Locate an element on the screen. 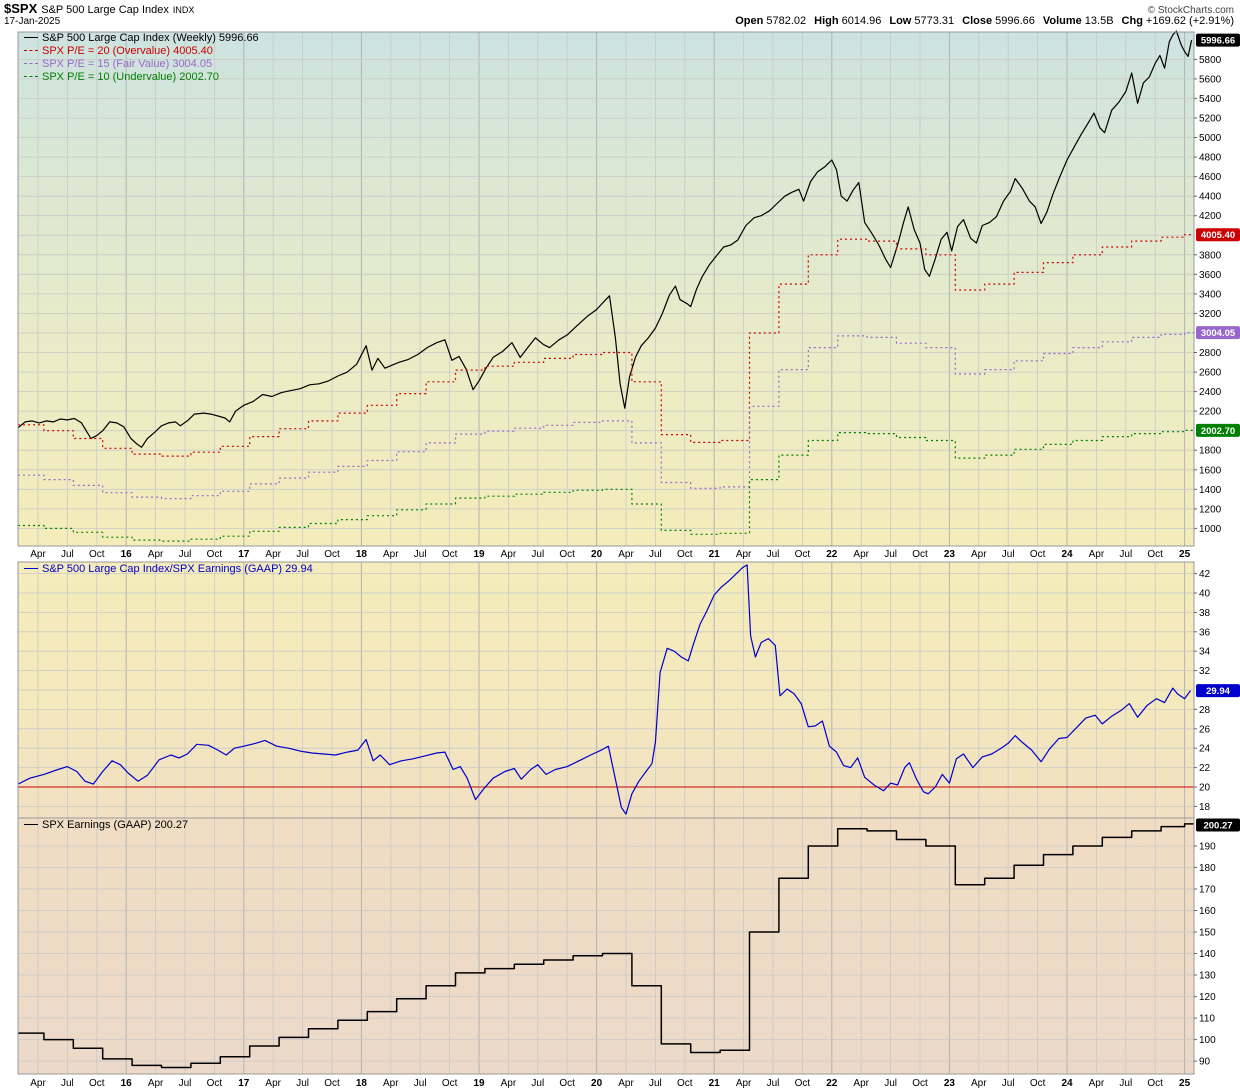  symbol: $SPX is located at coordinates (21, 8).